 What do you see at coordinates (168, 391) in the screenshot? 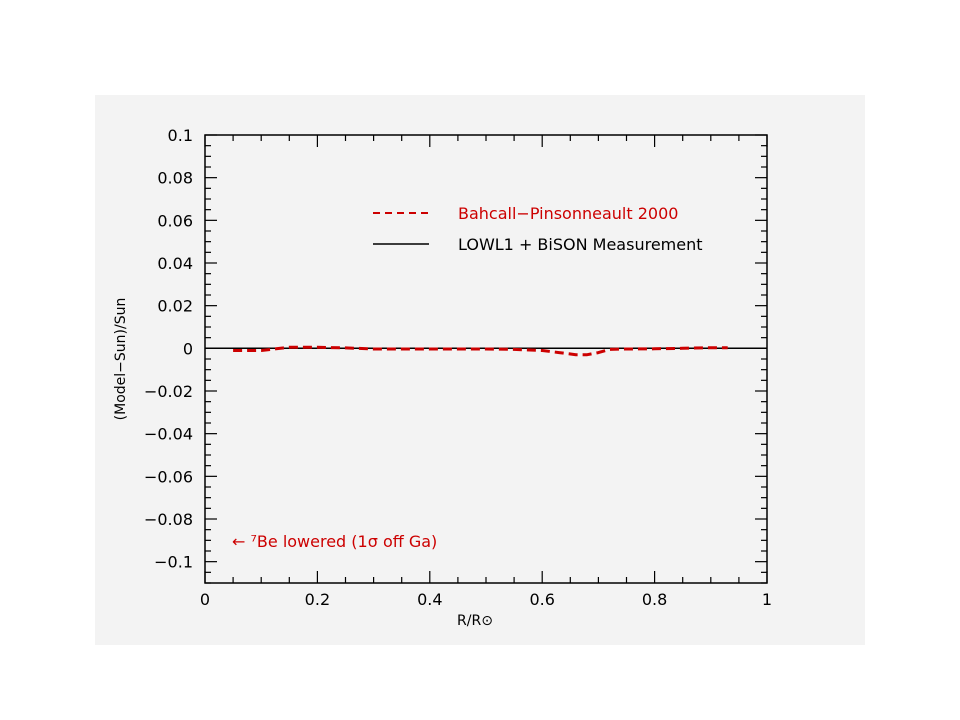
I see `y-tick-label: −0.02` at bounding box center [168, 391].